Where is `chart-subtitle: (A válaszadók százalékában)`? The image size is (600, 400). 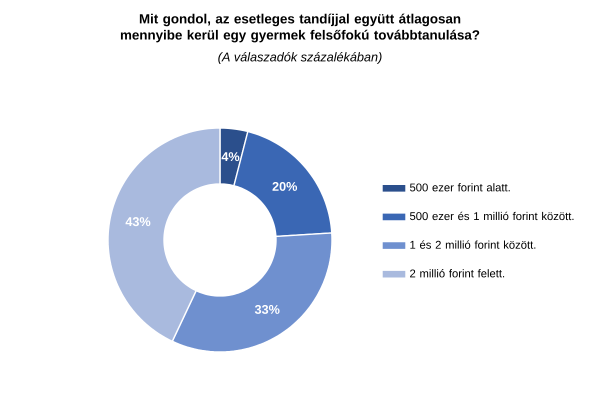 chart-subtitle: (A válaszadók százalékában) is located at coordinates (300, 58).